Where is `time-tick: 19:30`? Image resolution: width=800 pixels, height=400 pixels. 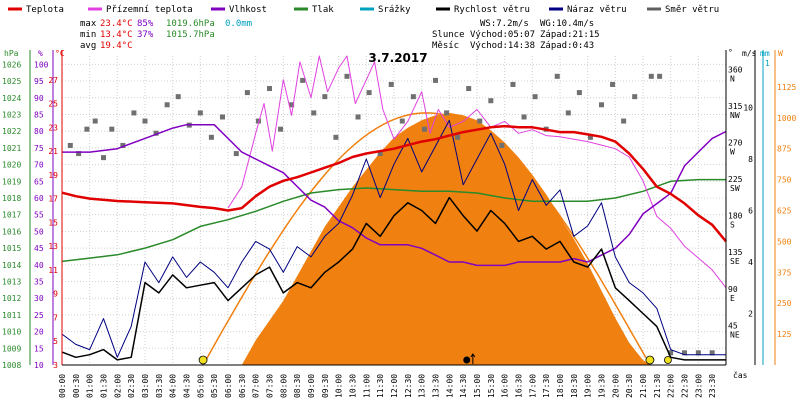
time-tick: 19:30 is located at coordinates (602, 386).